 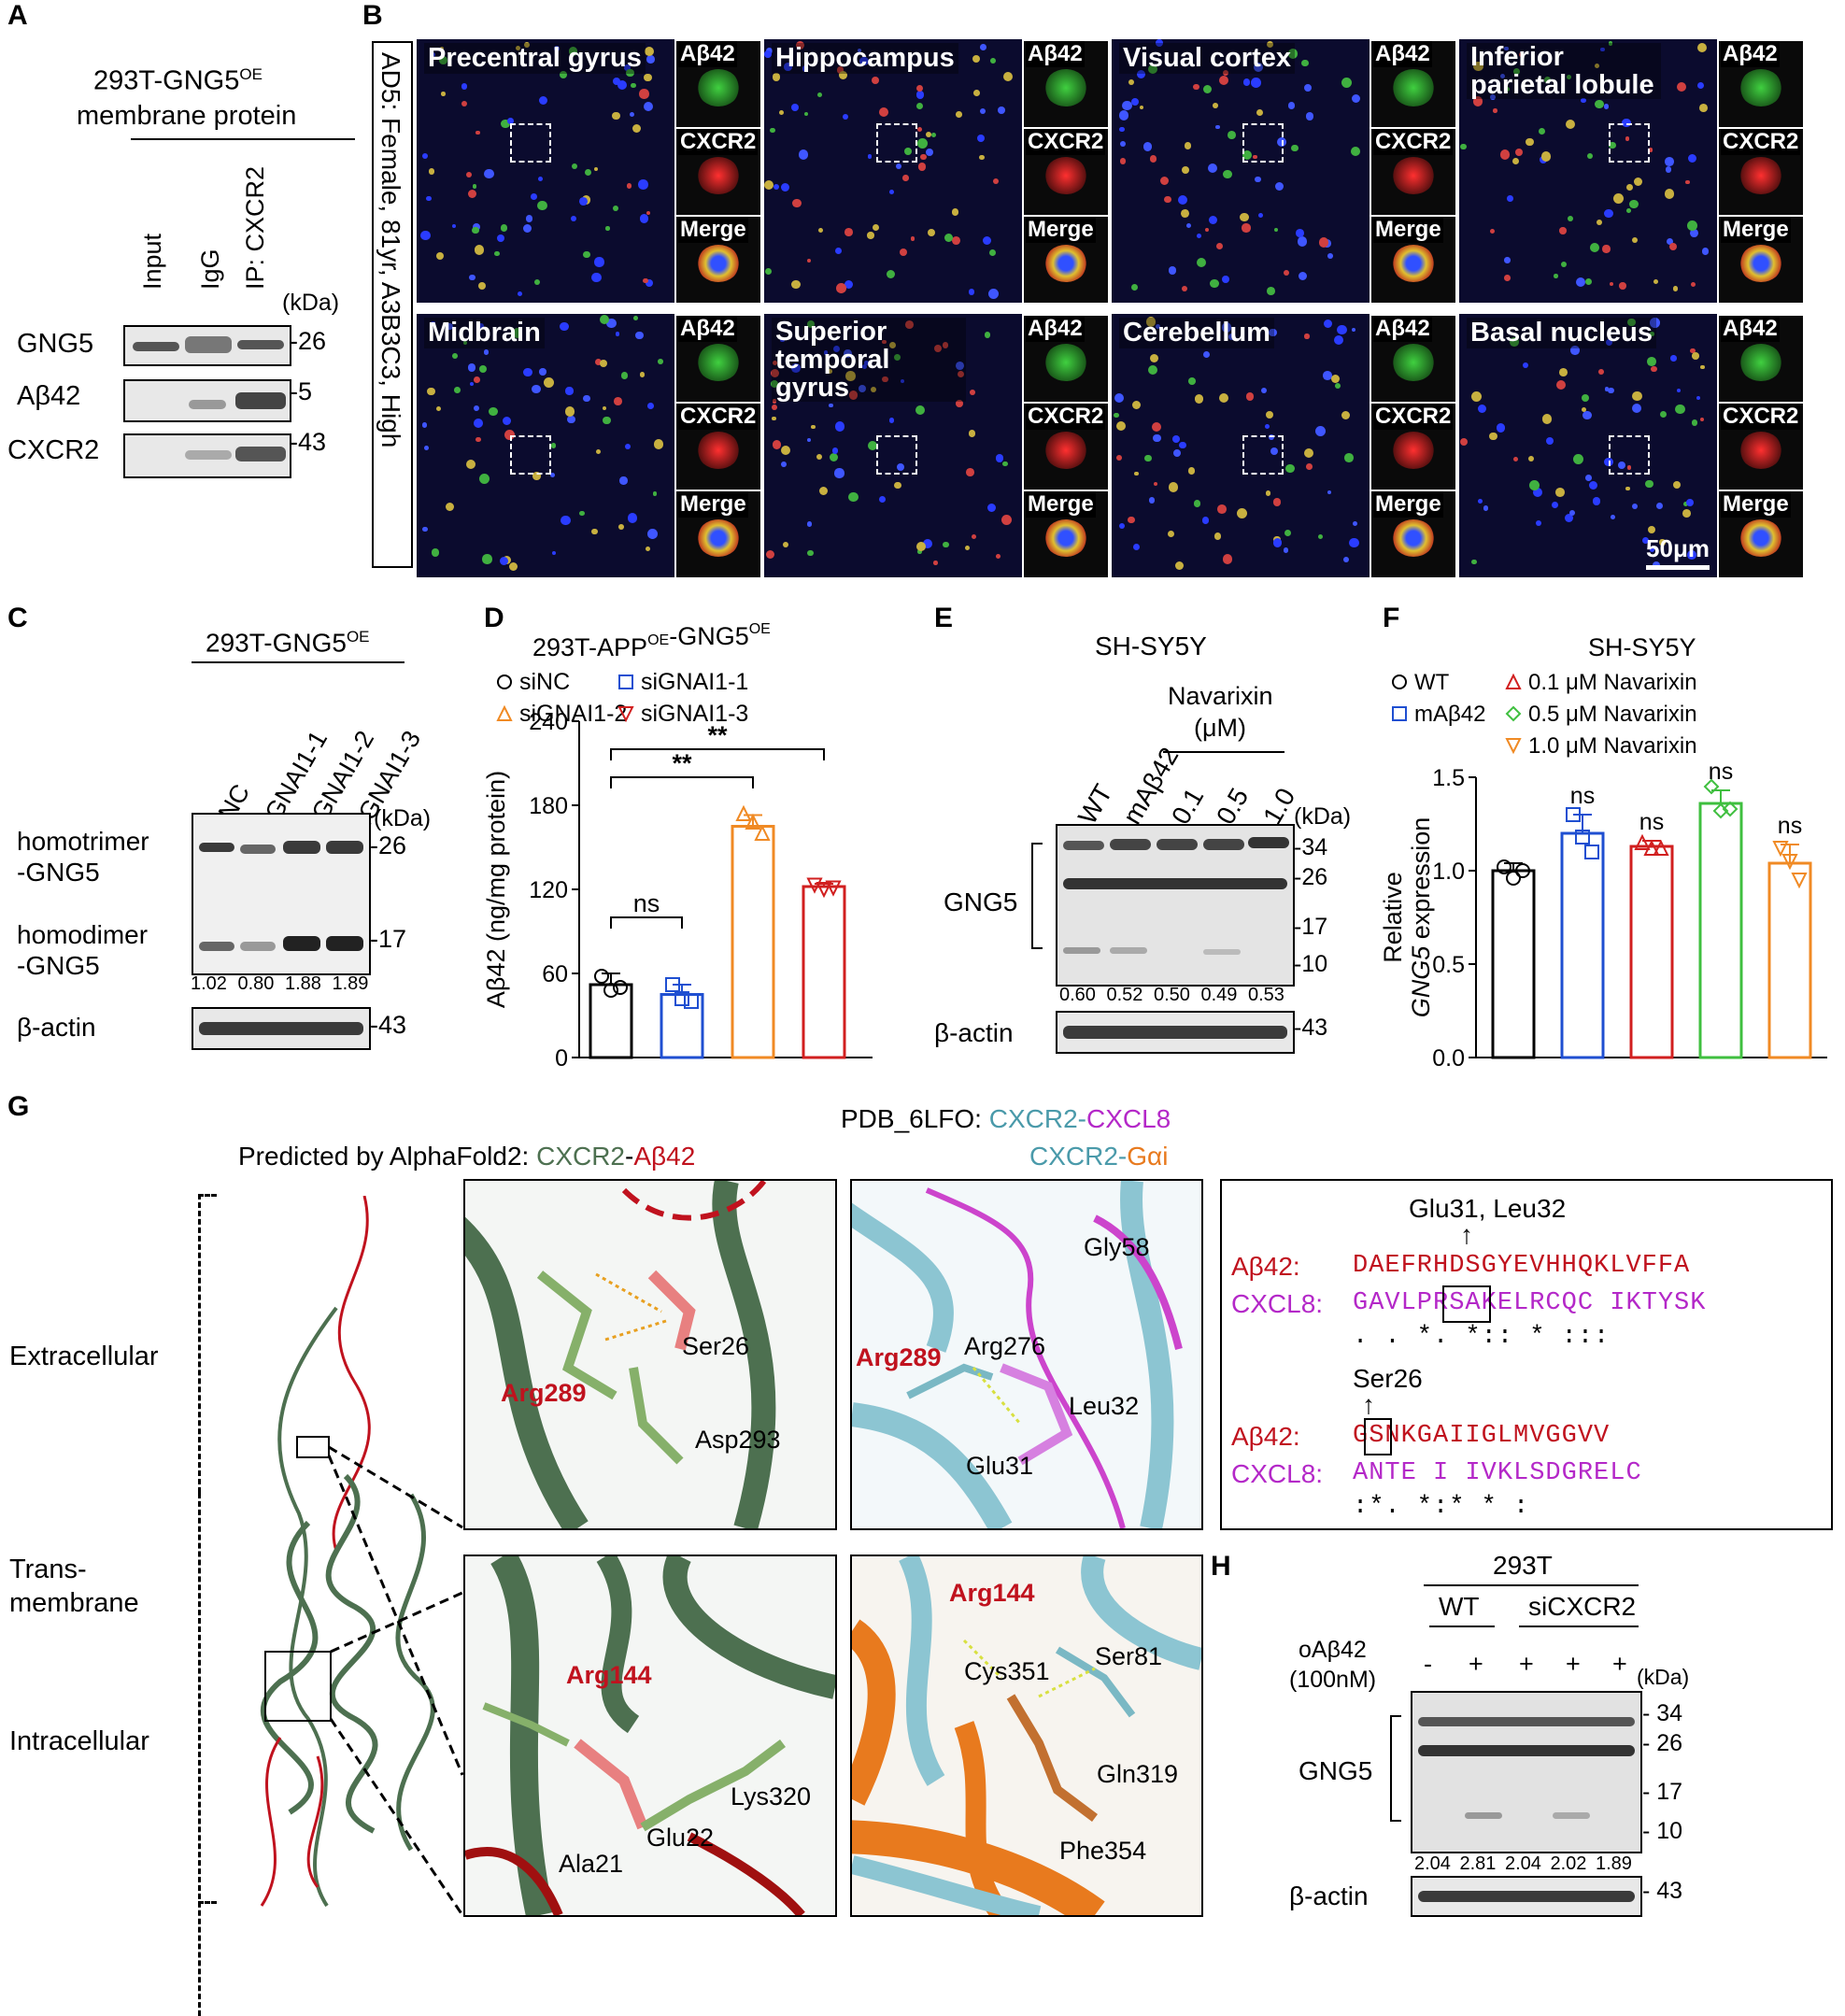 I want to click on legend-marker-WT, so click(x=1399, y=681).